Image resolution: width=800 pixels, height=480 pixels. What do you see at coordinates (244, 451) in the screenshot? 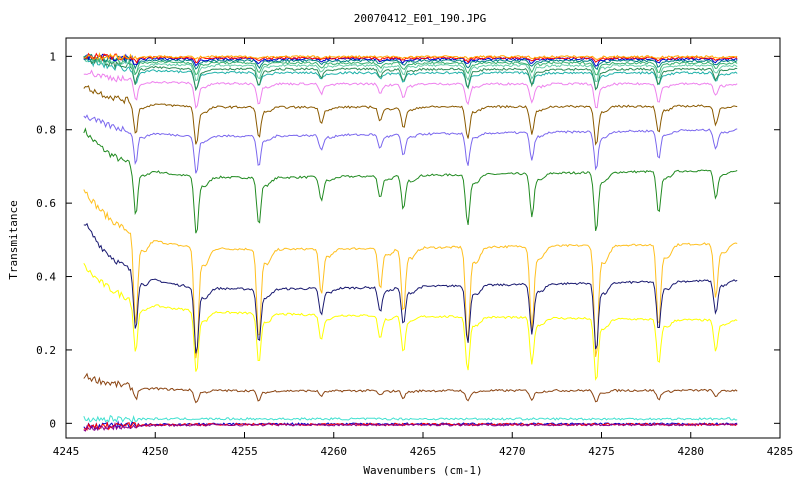
I see `x-tick-label: 4255` at bounding box center [244, 451].